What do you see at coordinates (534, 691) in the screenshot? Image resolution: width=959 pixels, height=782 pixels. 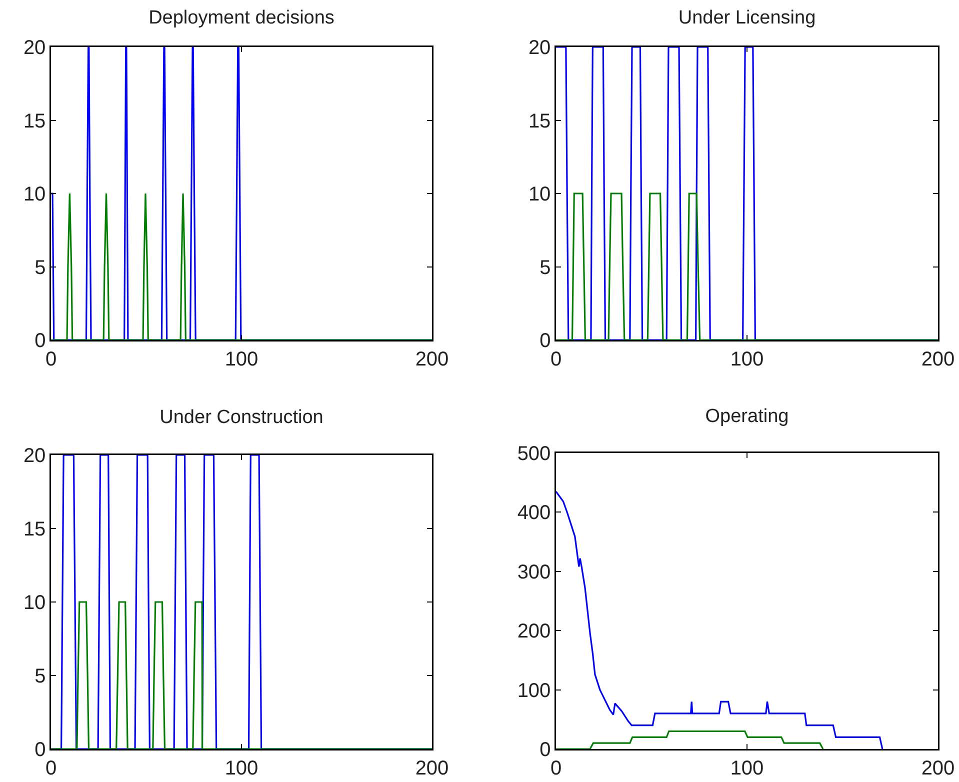 I see `y-tick-label: 100` at bounding box center [534, 691].